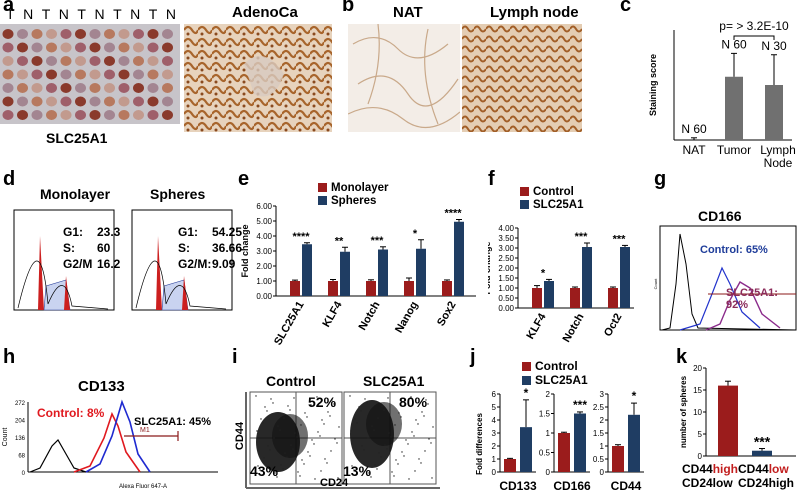  What do you see at coordinates (332, 314) in the screenshot?
I see `category-label: KLF4` at bounding box center [332, 314].